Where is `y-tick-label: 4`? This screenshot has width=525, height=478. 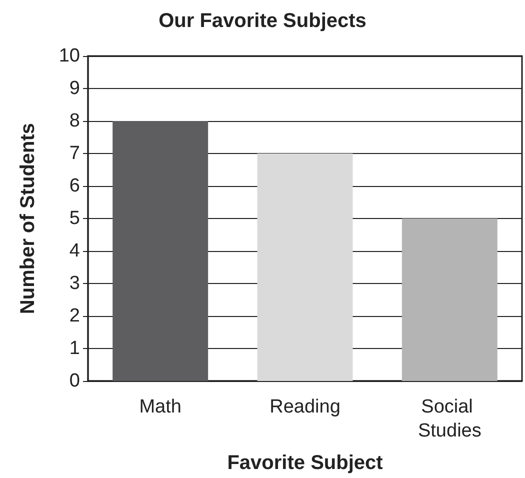 y-tick-label: 4 is located at coordinates (74, 251).